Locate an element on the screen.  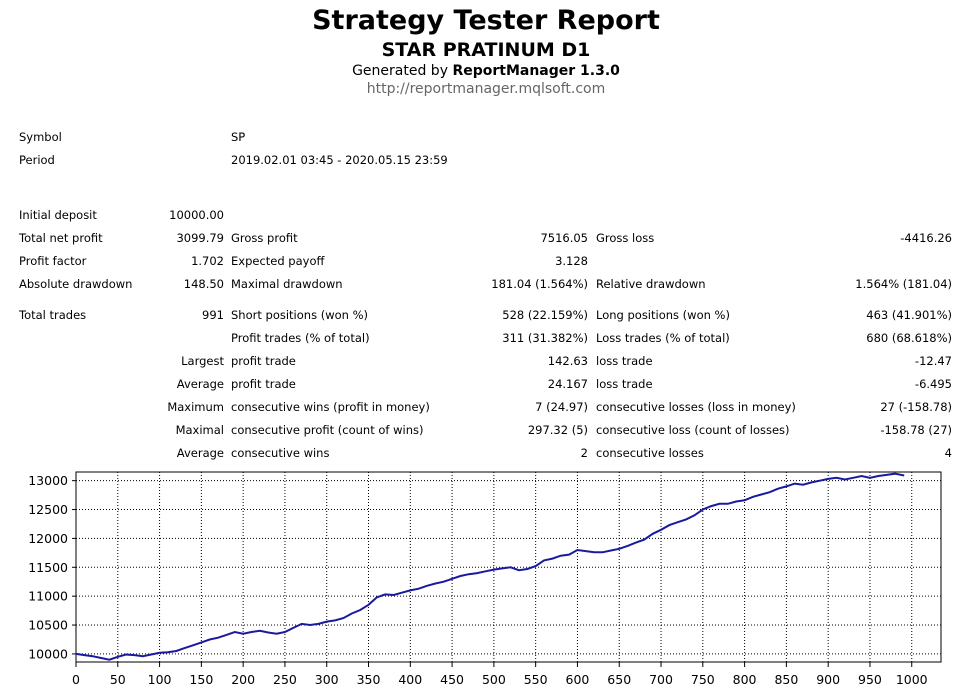
max-cons-wins-value: 7 (24.97) is located at coordinates (561, 407).